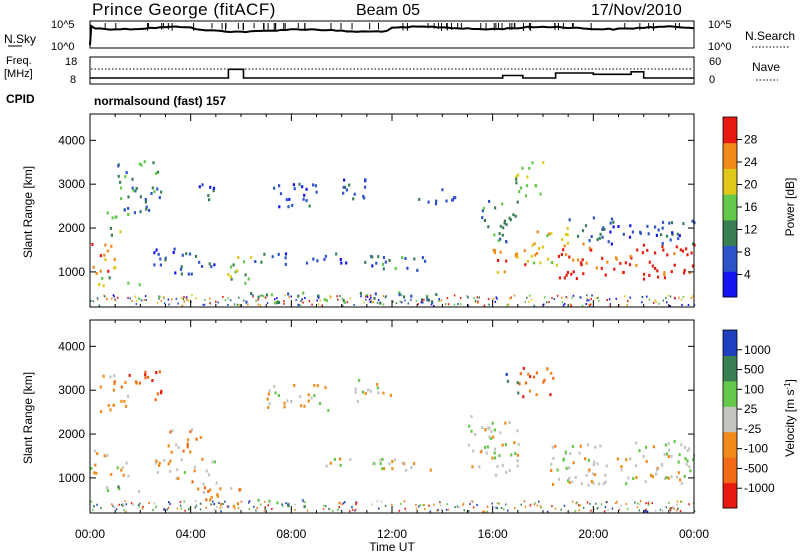 This screenshot has width=800, height=554. I want to click on velocity-colorbar-frame, so click(730, 419).